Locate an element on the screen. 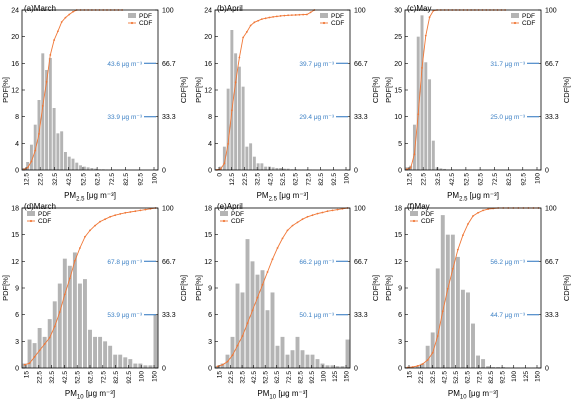 The height and width of the screenshot is (401, 575). x-axis-label-sub: 10 is located at coordinates (463, 398).